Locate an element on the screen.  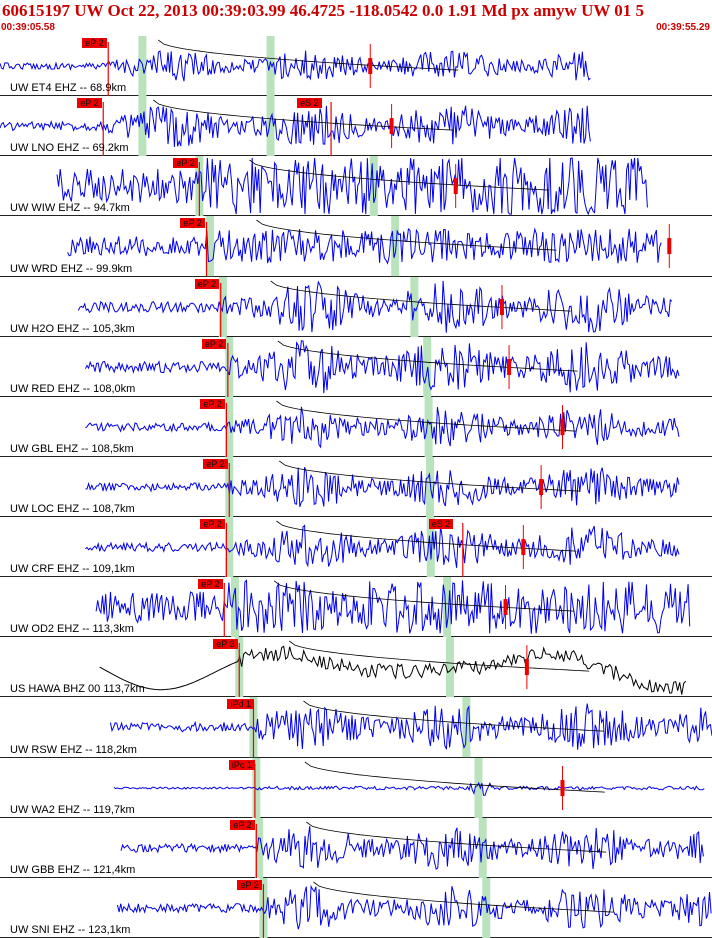
station-label: UW CRF EHZ -- 109,1km is located at coordinates (72, 569).